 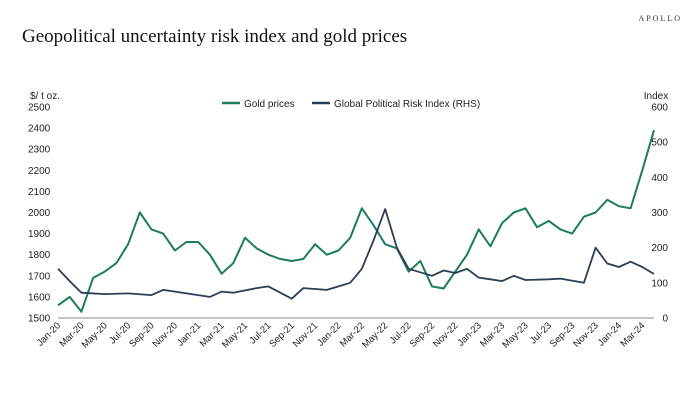 I want to click on y-right-tick-label: 300, so click(x=659, y=213).